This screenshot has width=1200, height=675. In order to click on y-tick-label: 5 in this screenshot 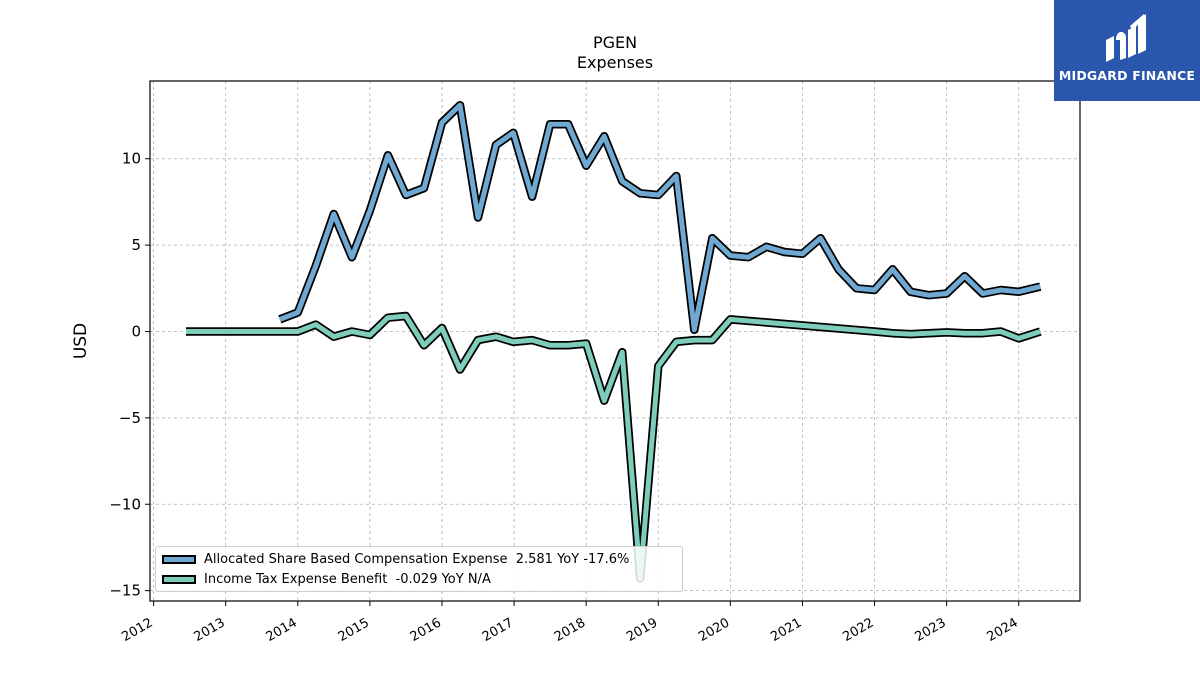, I will do `click(136, 245)`.